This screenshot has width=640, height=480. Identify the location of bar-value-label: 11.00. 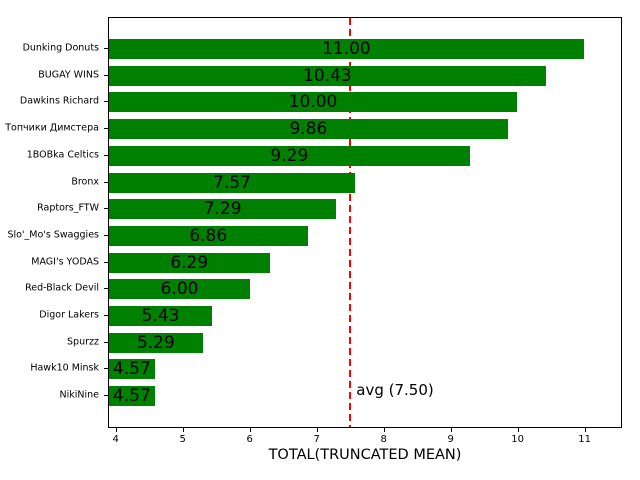
(346, 49).